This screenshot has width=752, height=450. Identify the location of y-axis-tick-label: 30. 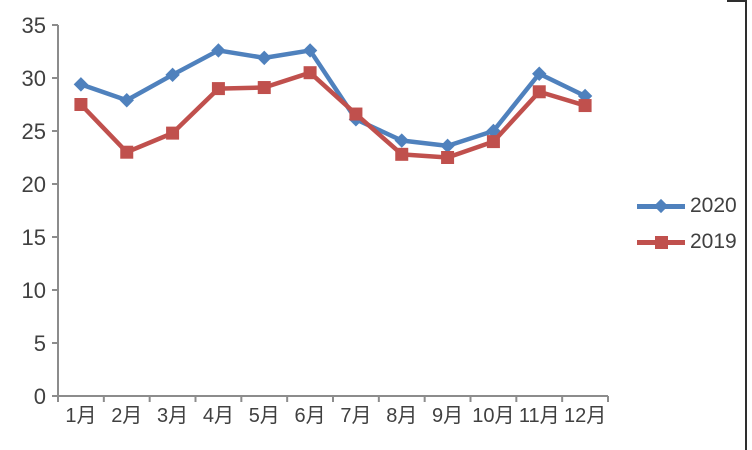
(34, 78).